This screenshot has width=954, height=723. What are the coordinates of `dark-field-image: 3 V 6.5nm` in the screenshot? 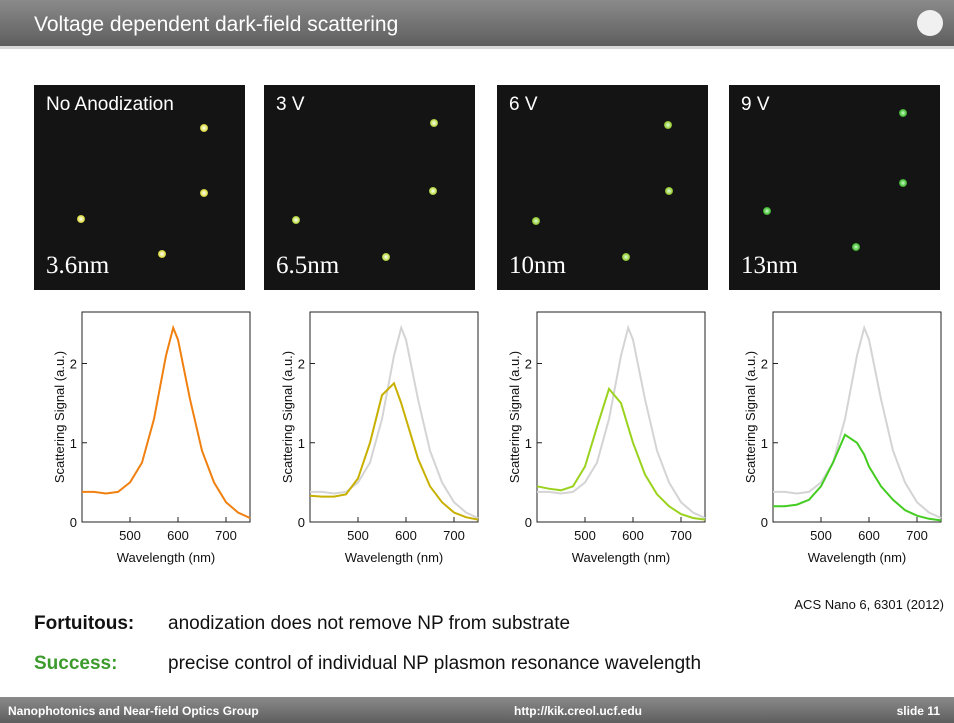 It's located at (369, 187).